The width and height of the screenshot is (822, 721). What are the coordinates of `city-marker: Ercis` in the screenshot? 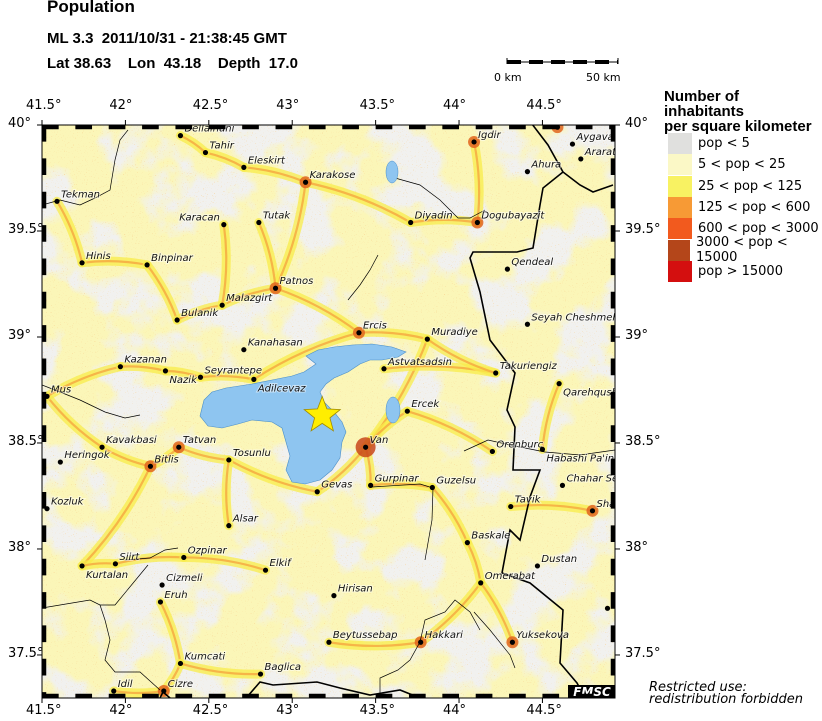 It's located at (372, 328).